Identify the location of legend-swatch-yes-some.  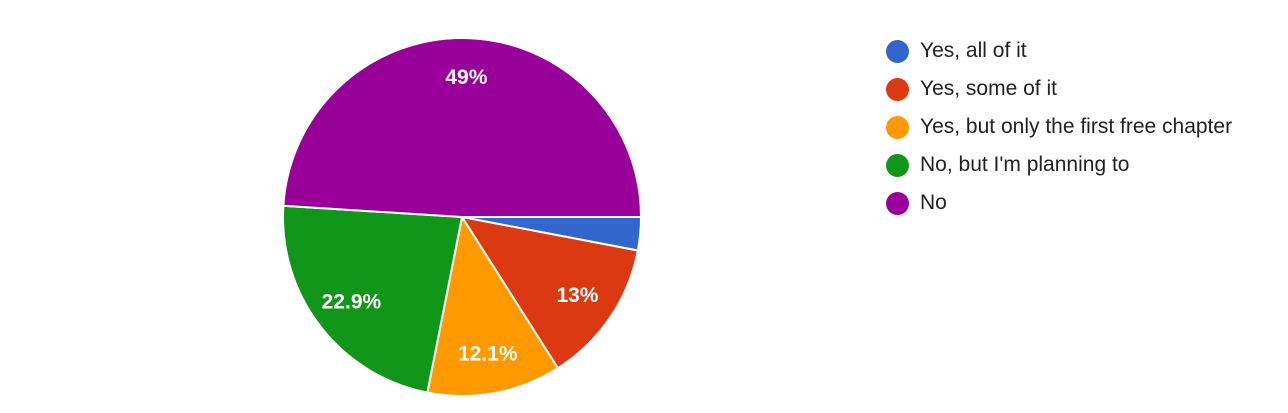
(897, 89).